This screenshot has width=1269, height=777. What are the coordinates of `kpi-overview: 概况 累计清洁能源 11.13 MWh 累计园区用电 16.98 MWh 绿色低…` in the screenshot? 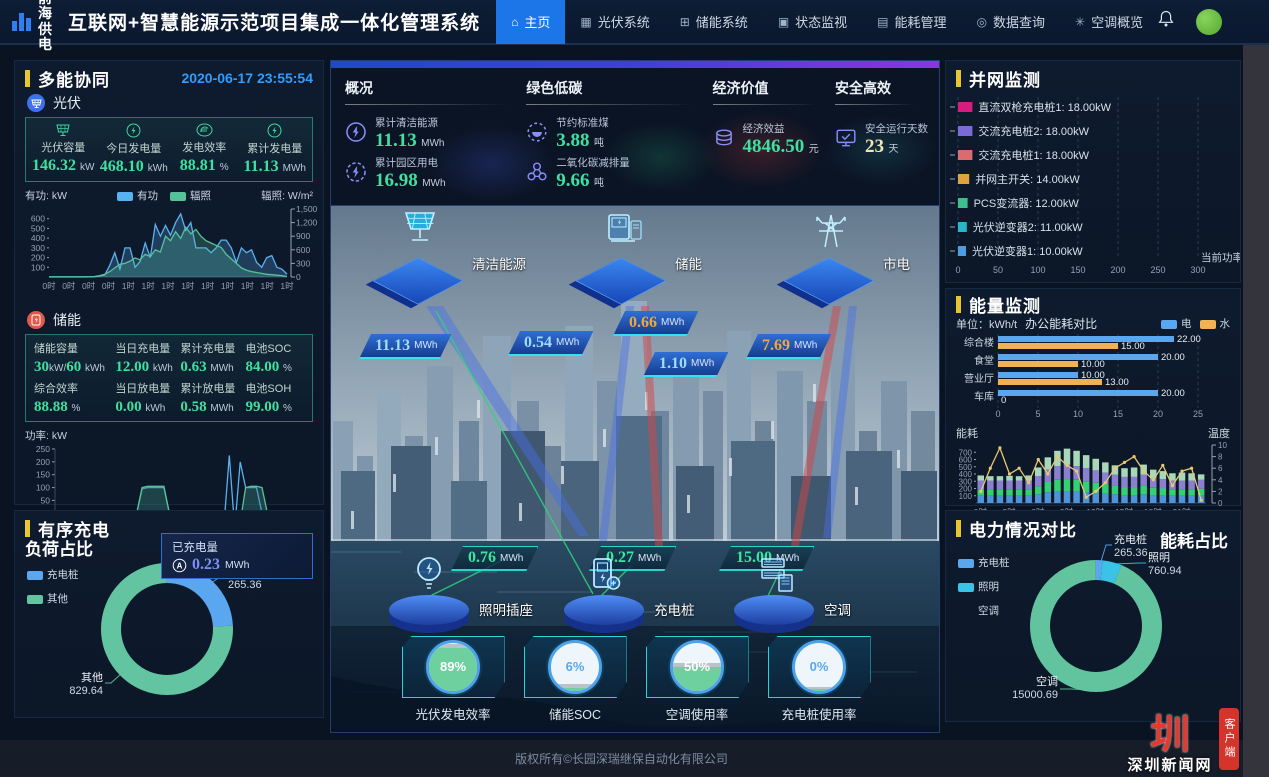 It's located at (635, 137).